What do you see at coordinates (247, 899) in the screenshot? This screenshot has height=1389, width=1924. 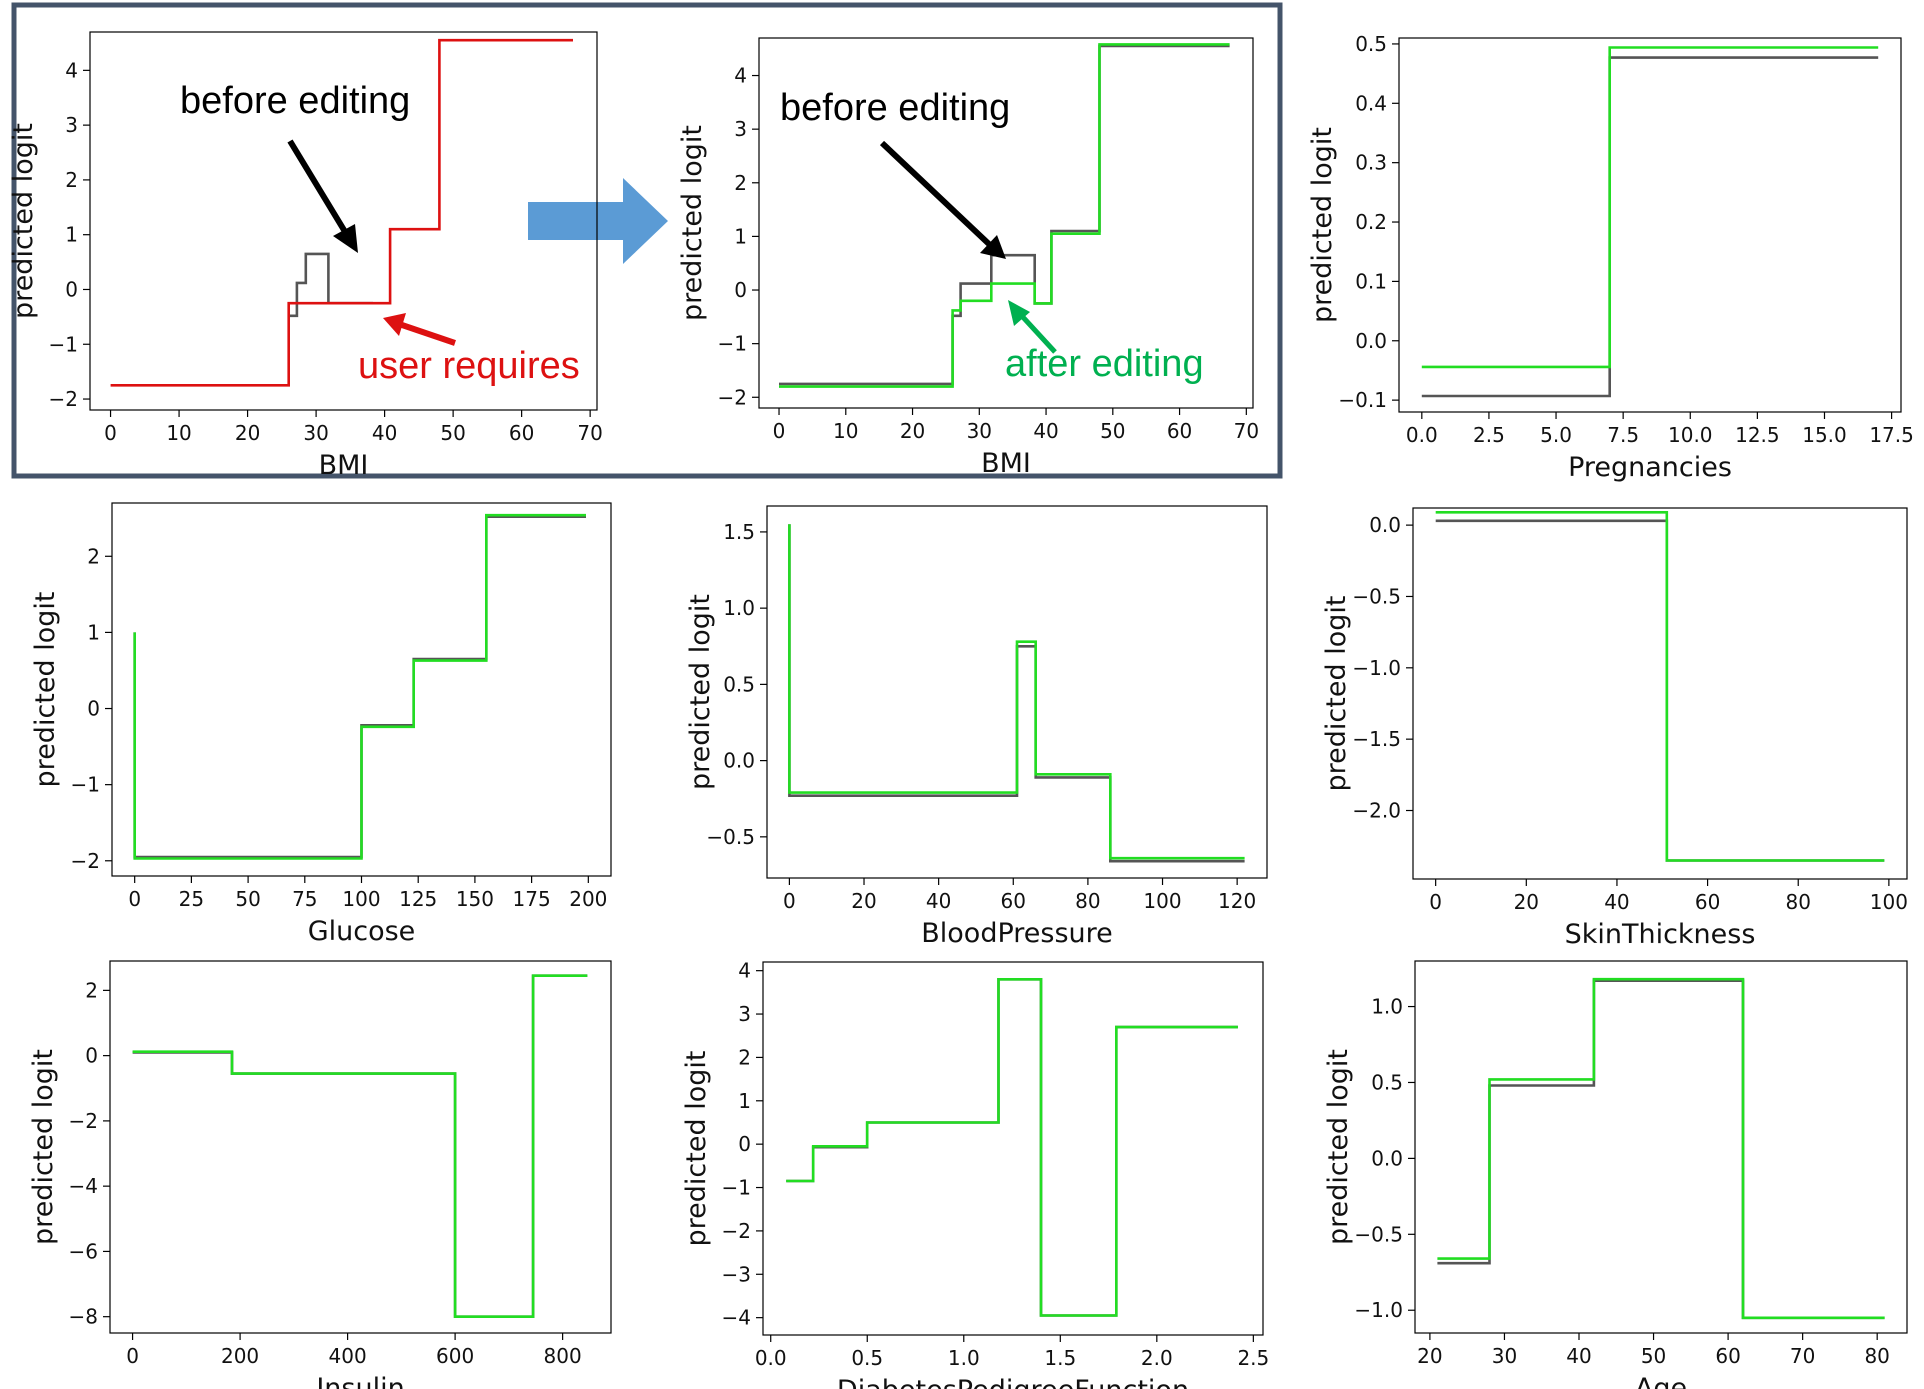 I see `x-tick-label-glucose-2: 50` at bounding box center [247, 899].